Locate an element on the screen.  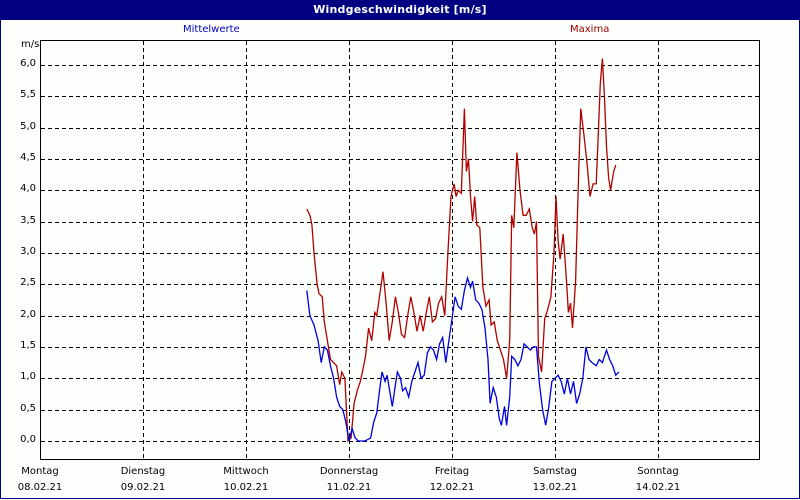
y-tick-label: 2,5 is located at coordinates (28, 283).